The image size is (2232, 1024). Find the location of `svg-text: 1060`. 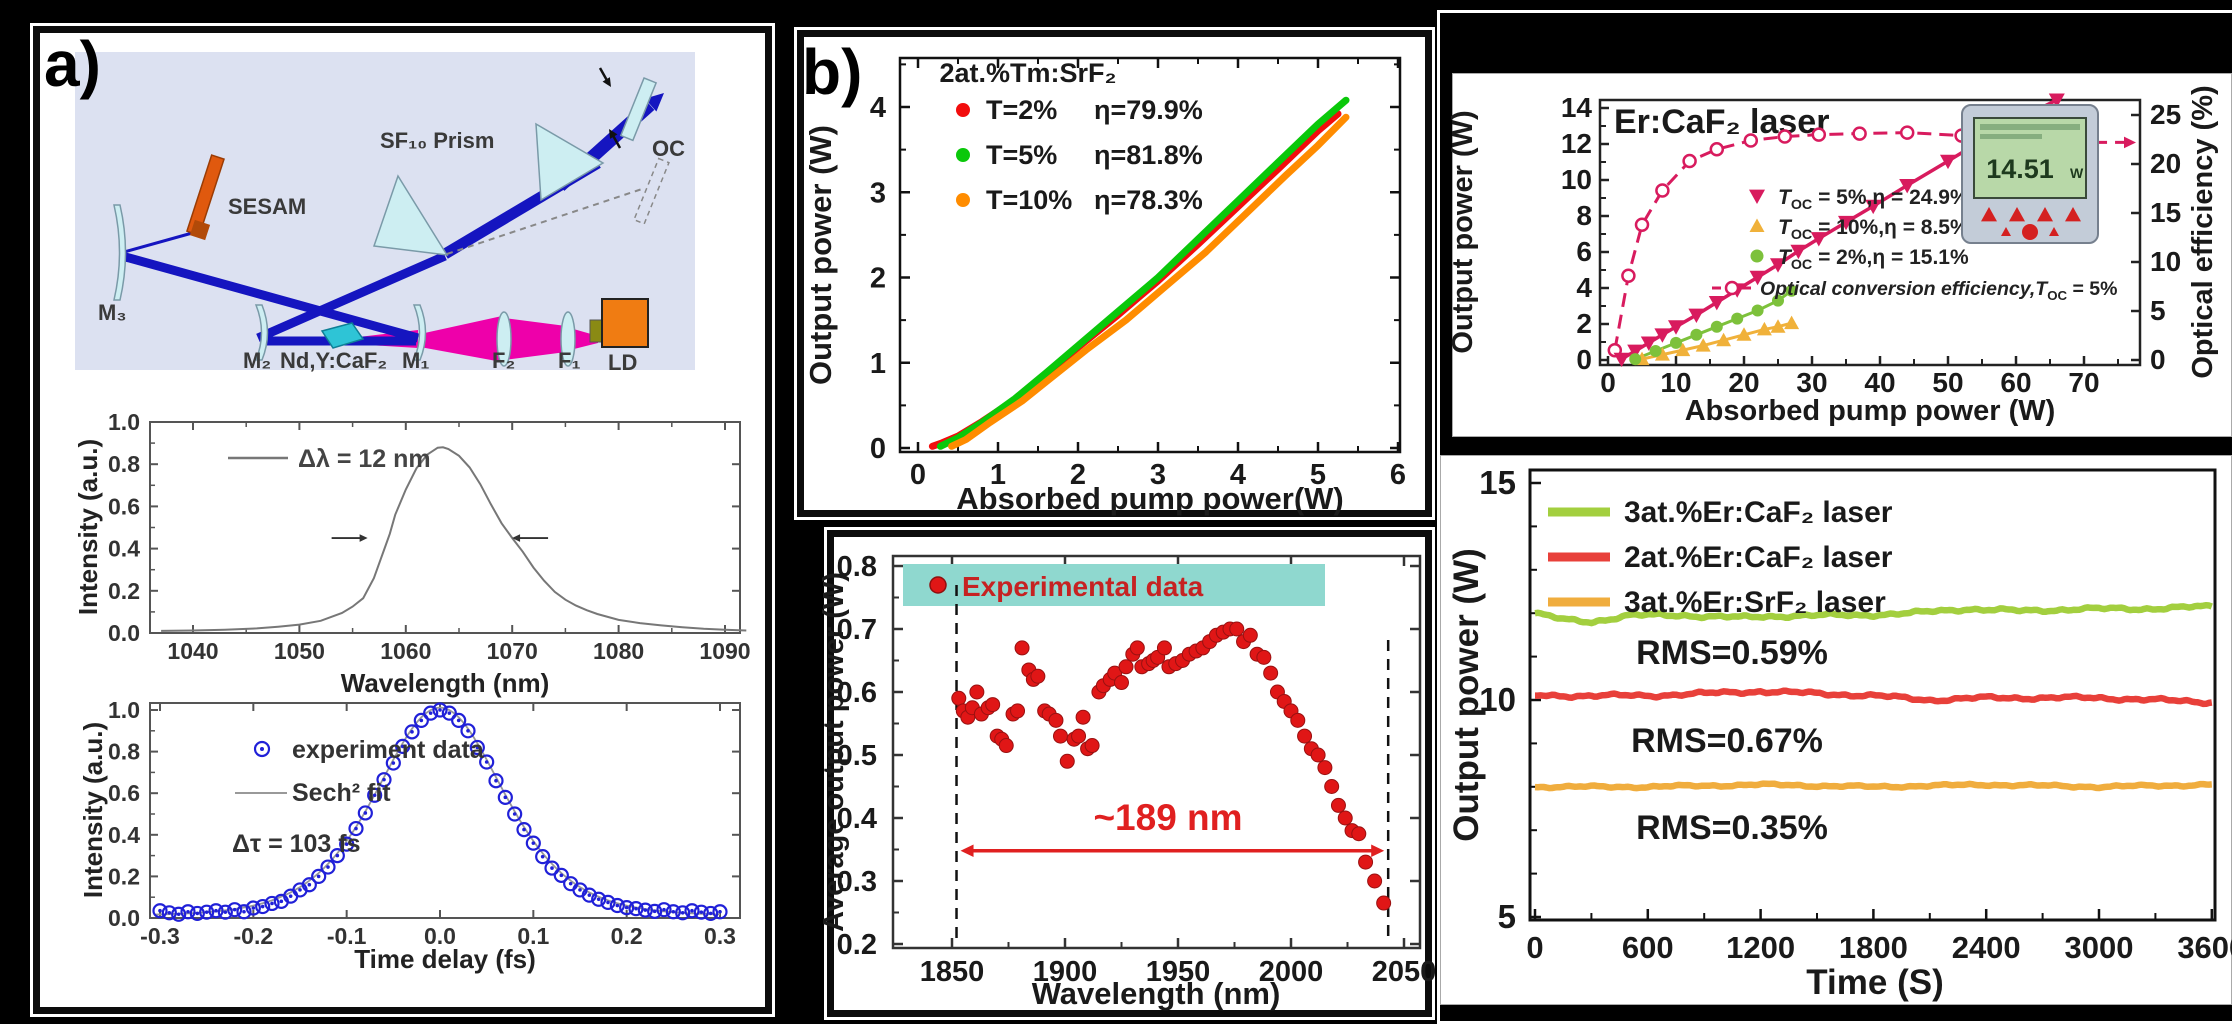

svg-text: 1060 is located at coordinates (405, 651).